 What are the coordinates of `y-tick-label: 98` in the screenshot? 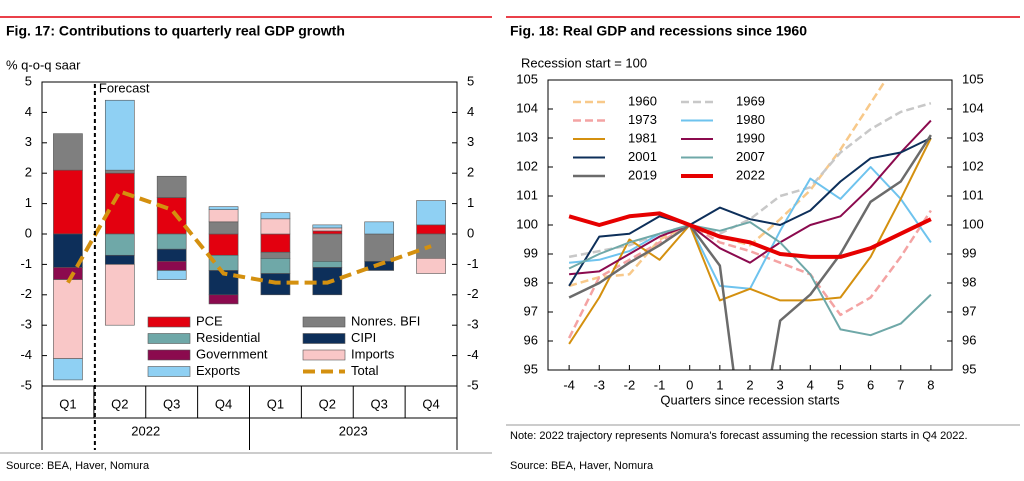 It's located at (969, 281).